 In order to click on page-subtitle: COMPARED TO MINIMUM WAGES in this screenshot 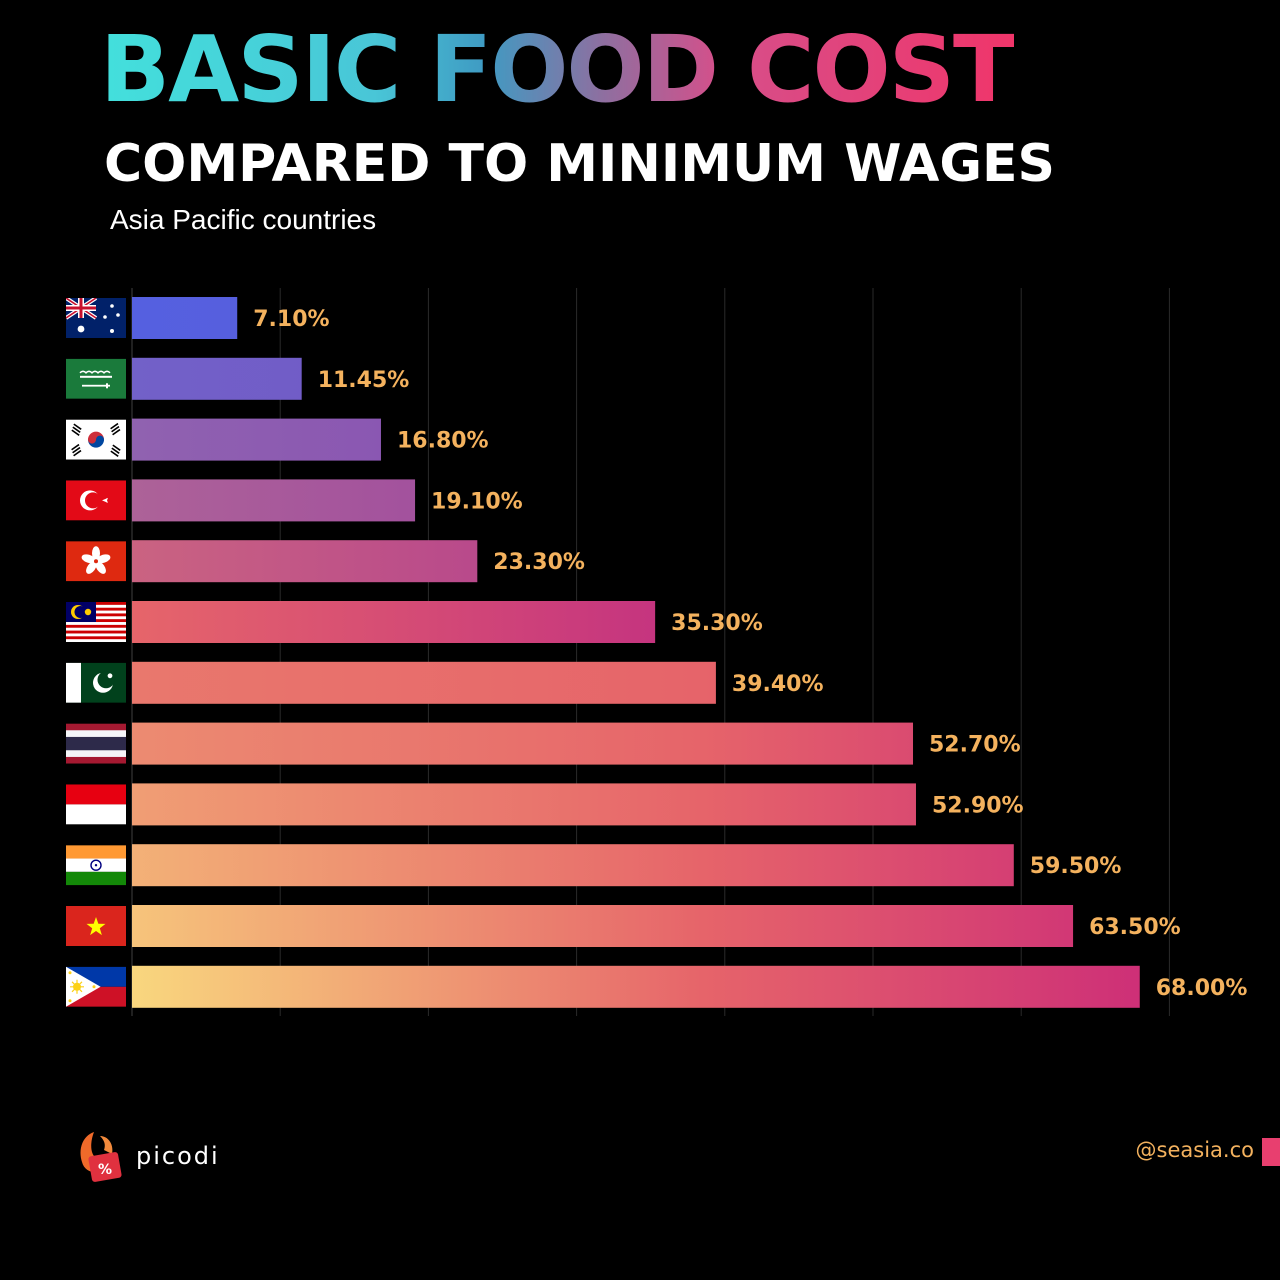, I will do `click(580, 164)`.